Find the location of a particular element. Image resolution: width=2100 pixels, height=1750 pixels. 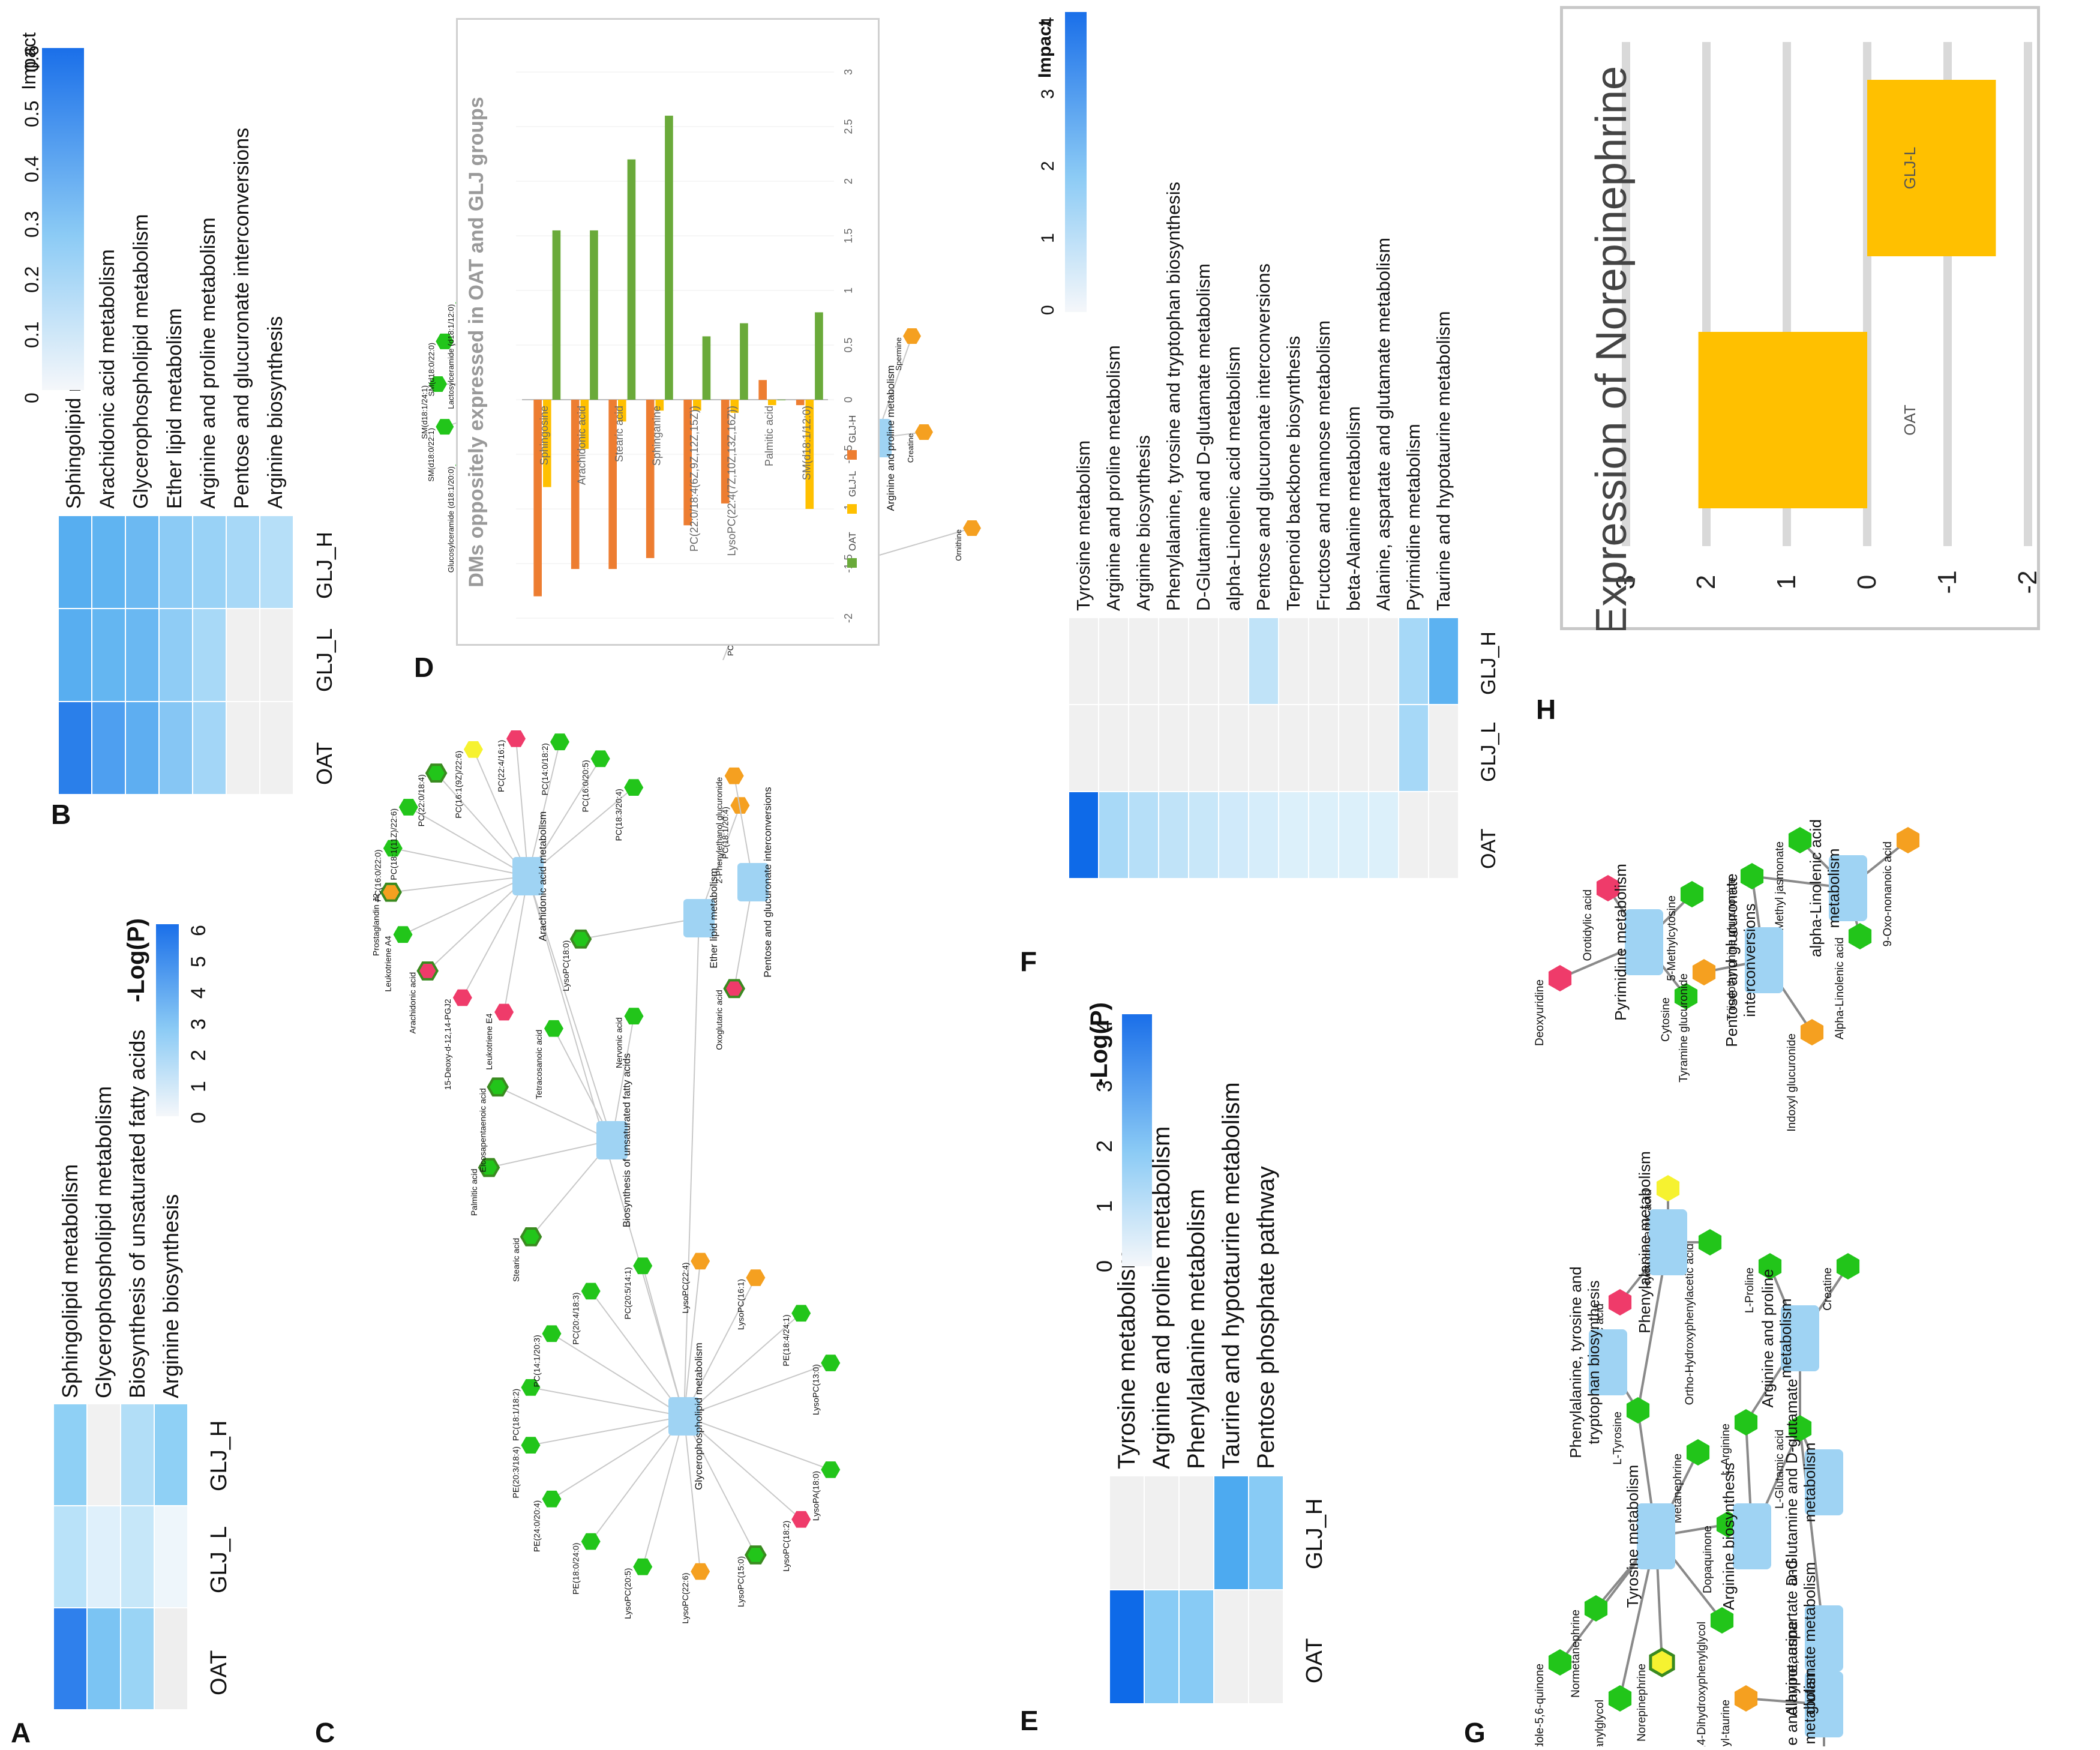

tick-label: 2 is located at coordinates (1706, 582).